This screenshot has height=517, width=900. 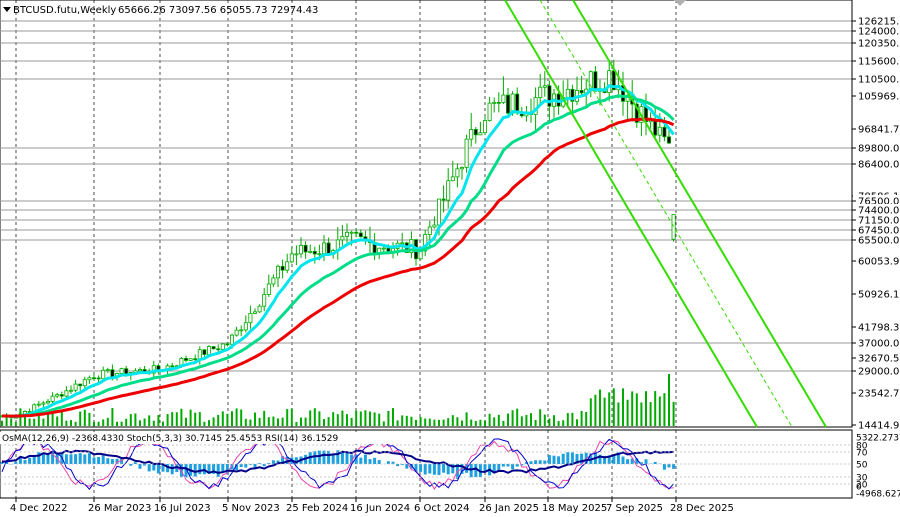 I want to click on time-tick-label: 26 Jan 2025, so click(x=509, y=508).